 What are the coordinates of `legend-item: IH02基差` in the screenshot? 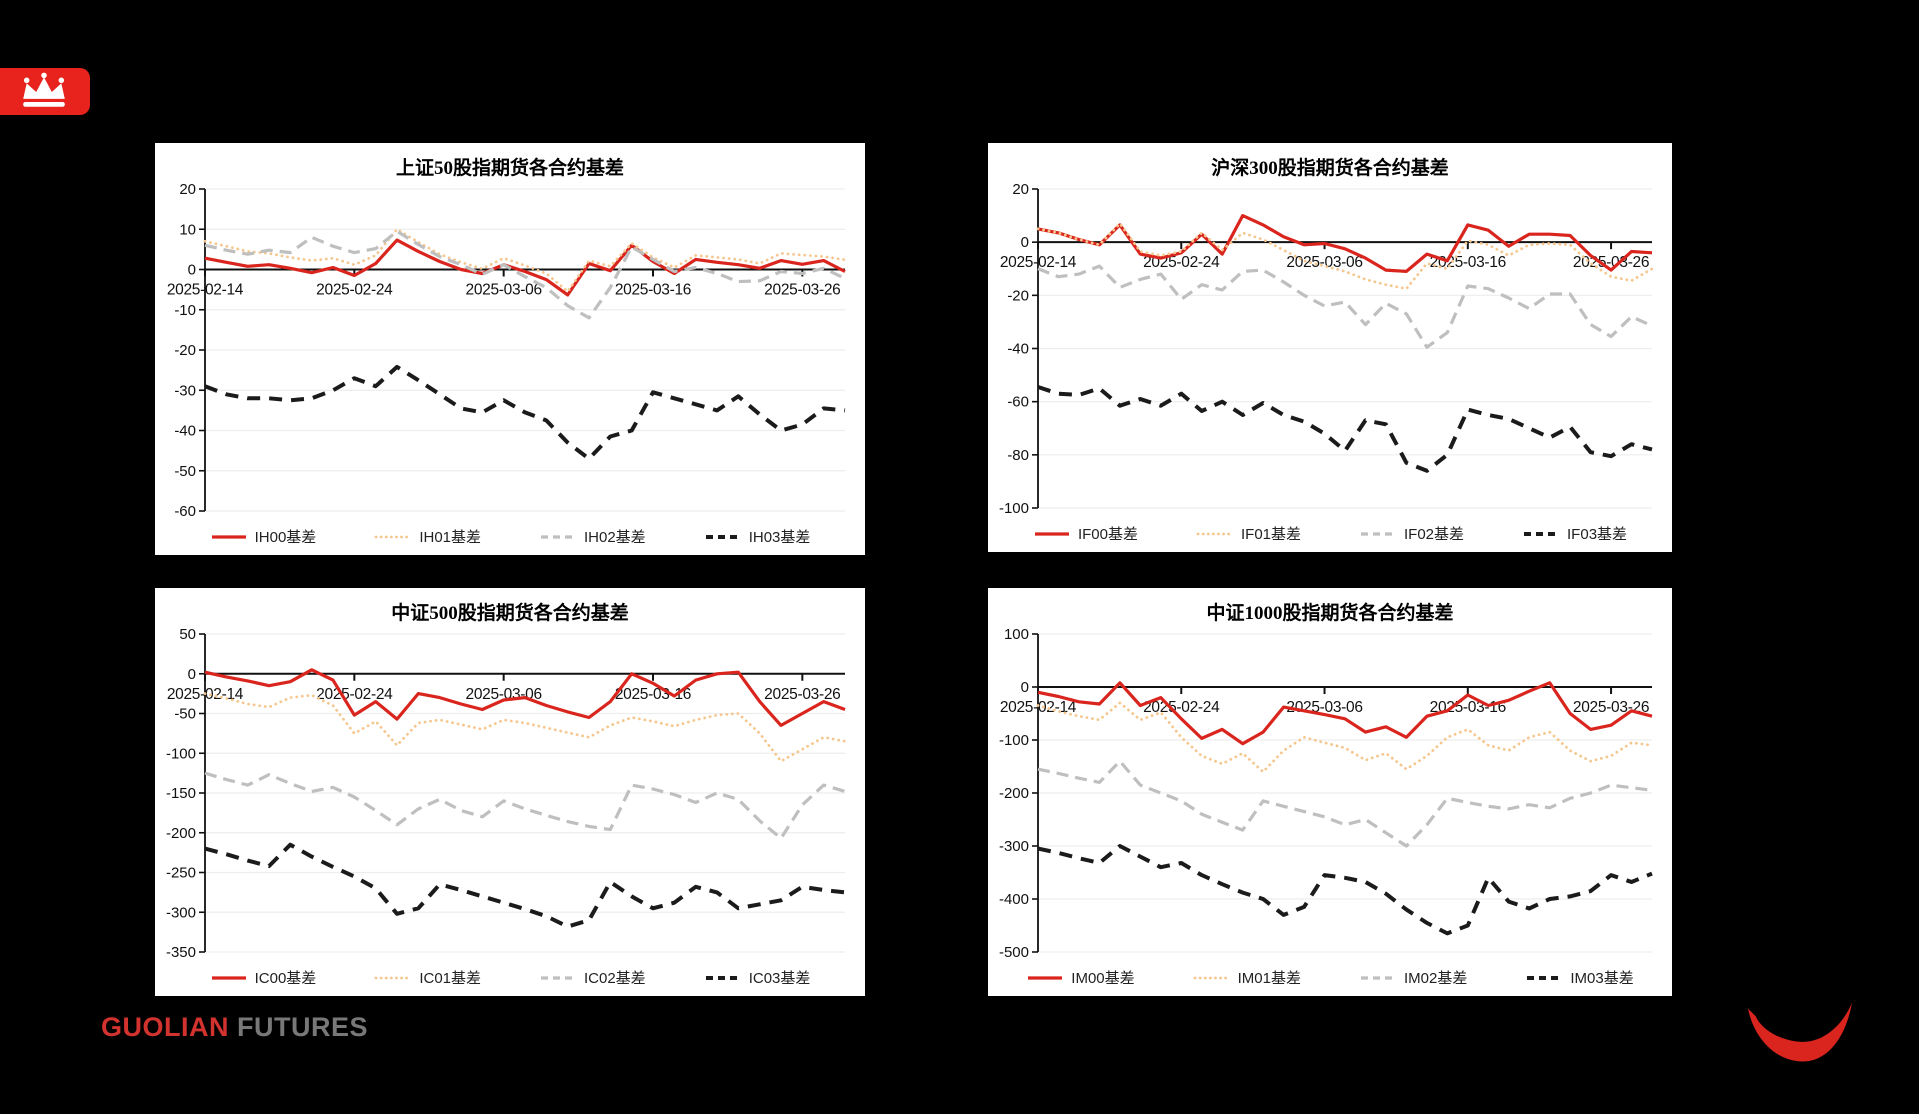 It's located at (592, 536).